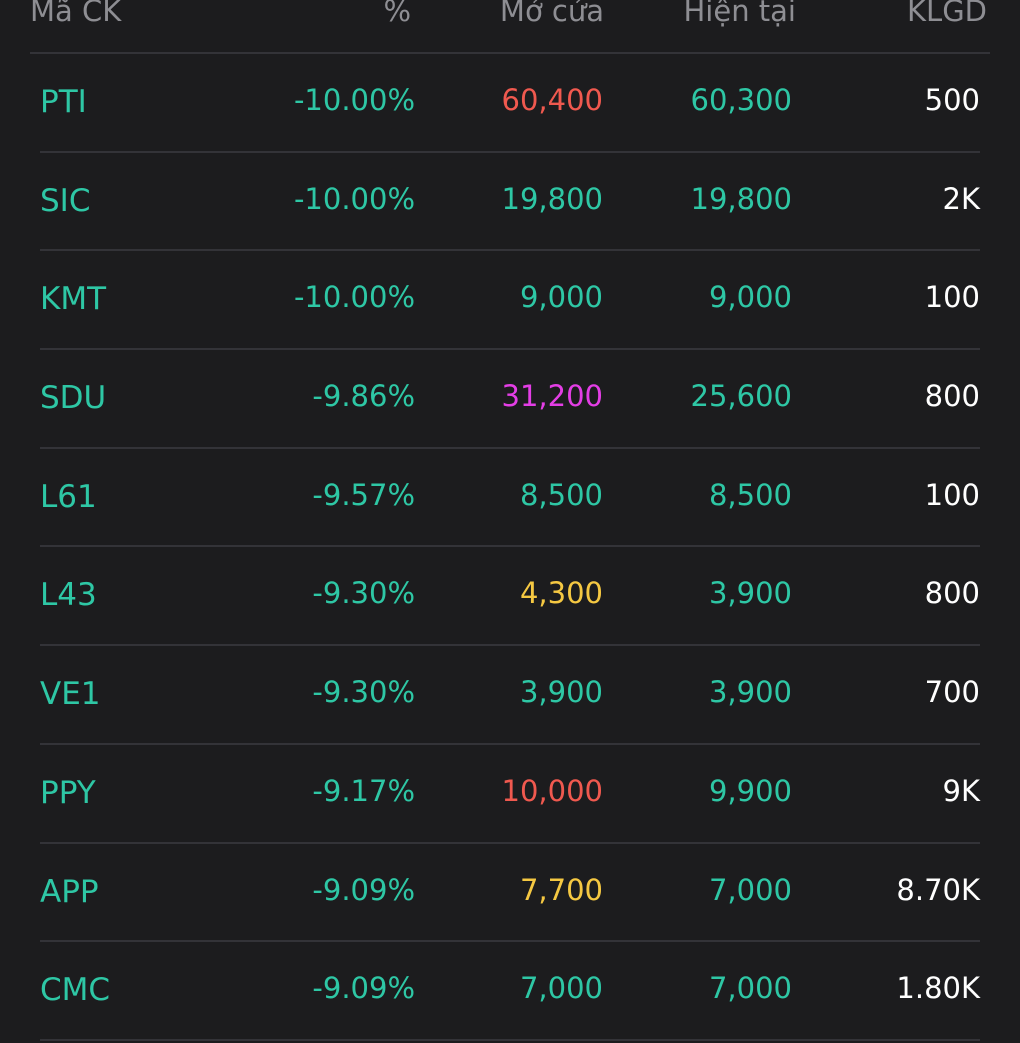 The image size is (1020, 1043). What do you see at coordinates (68, 496) in the screenshot?
I see `stock-code: L61` at bounding box center [68, 496].